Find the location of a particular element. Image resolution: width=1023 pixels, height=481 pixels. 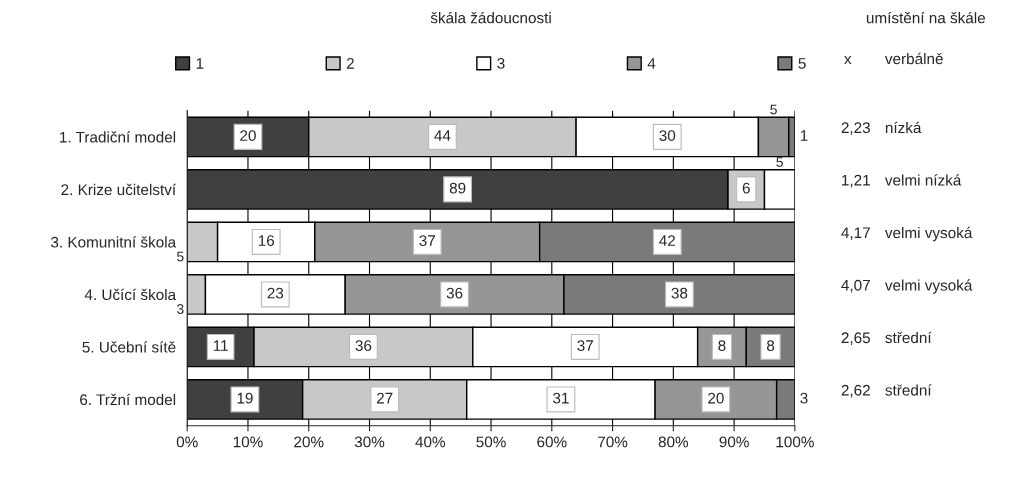

data-label: 27 is located at coordinates (384, 398).